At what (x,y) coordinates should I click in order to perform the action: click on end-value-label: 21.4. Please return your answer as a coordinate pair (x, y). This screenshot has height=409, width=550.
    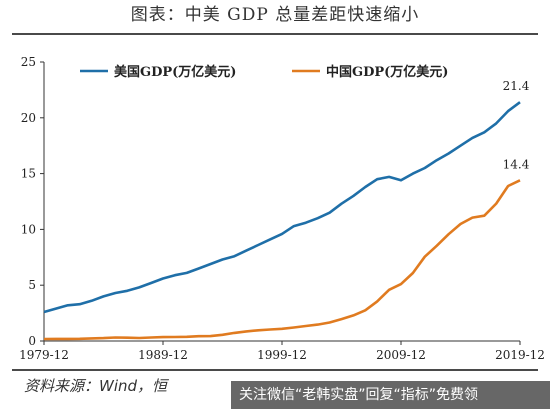
    Looking at the image, I should click on (516, 86).